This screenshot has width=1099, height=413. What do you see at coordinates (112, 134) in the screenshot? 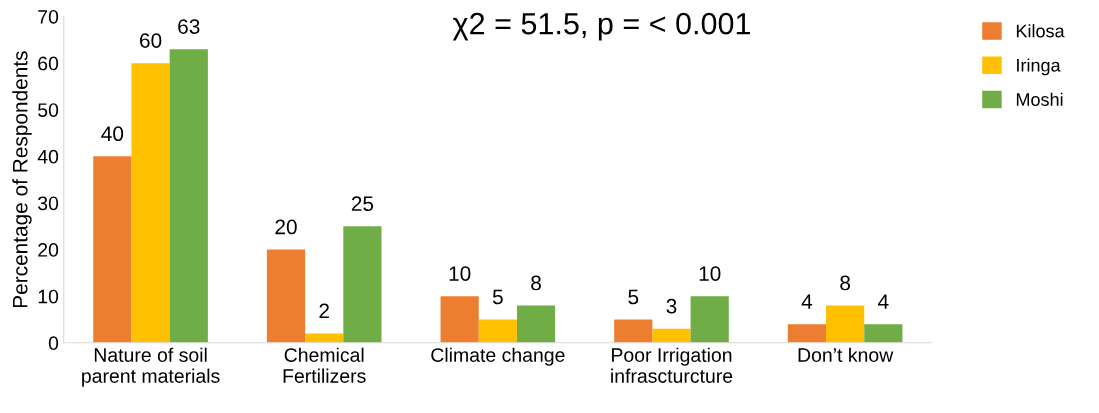
I see `data-label: 40` at bounding box center [112, 134].